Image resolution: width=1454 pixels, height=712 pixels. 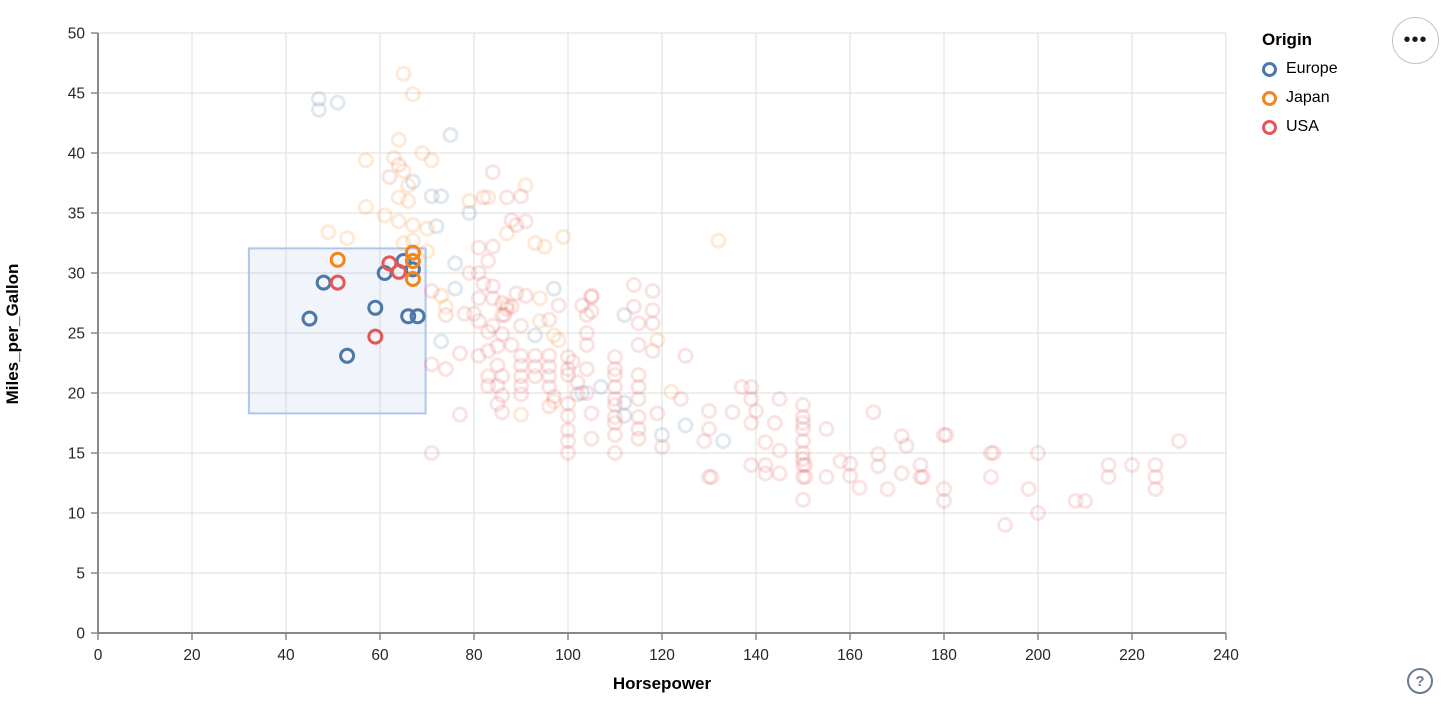 I want to click on help-button: ?, so click(x=1420, y=681).